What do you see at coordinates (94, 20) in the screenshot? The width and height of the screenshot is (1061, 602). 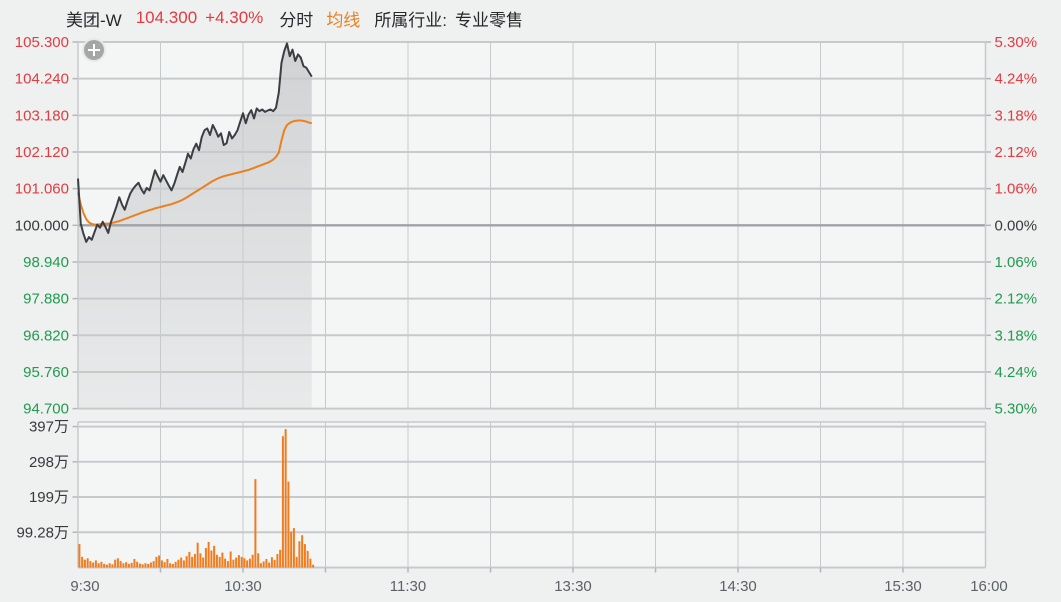 I see `stock-name: 美团-W` at bounding box center [94, 20].